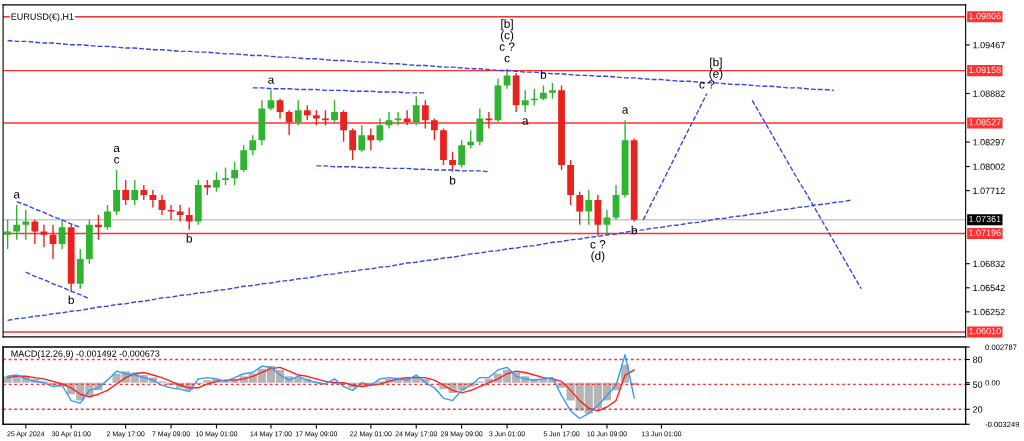 The image size is (1024, 441). What do you see at coordinates (989, 288) in the screenshot?
I see `y-tick-label: 1.06542` at bounding box center [989, 288].